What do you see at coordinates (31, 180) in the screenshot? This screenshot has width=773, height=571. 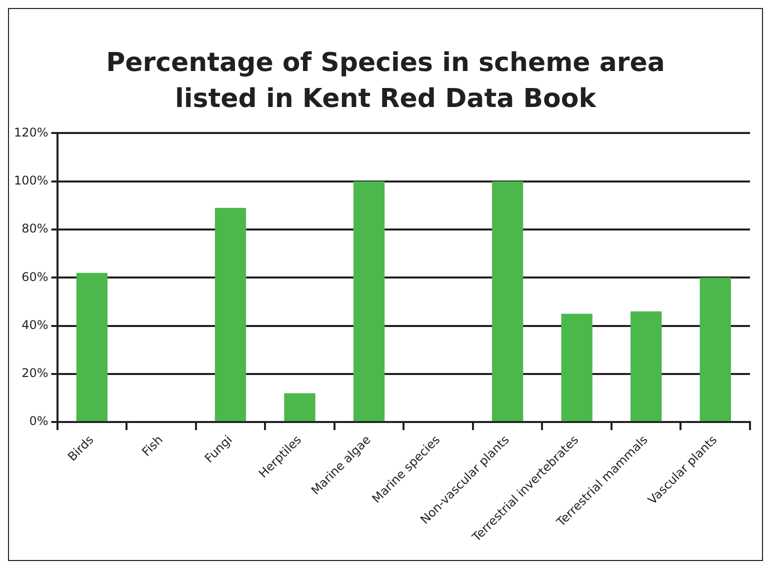 I see `y-tick-label: 100%` at bounding box center [31, 180].